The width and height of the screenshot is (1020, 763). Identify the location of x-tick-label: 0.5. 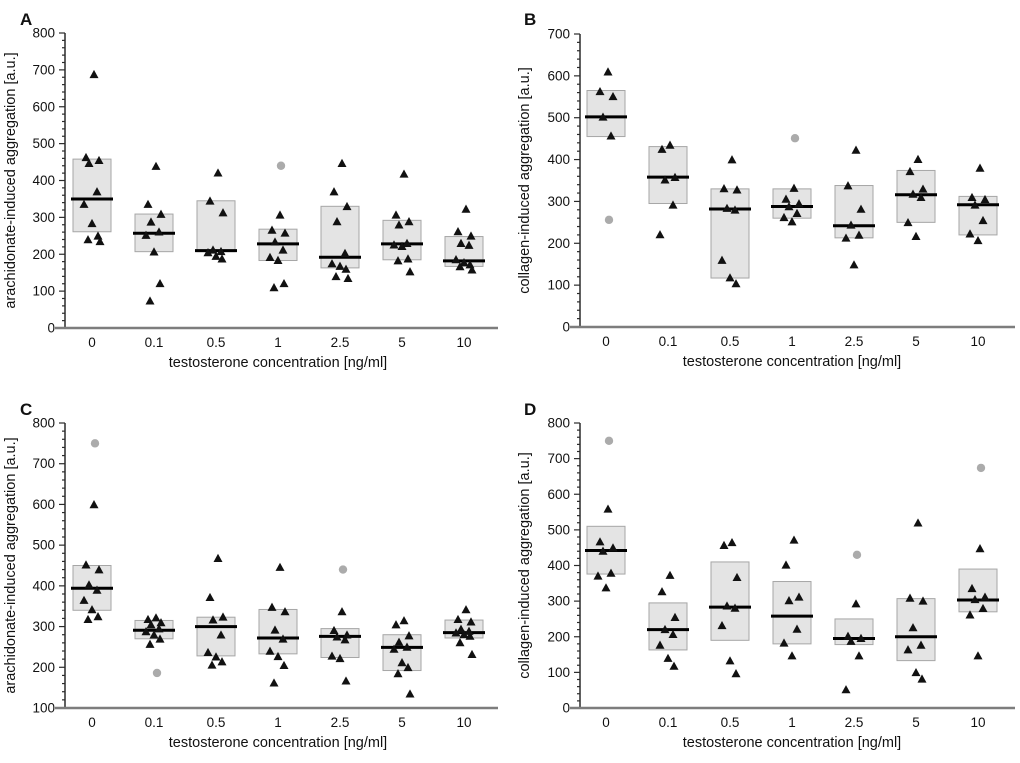
(730, 722).